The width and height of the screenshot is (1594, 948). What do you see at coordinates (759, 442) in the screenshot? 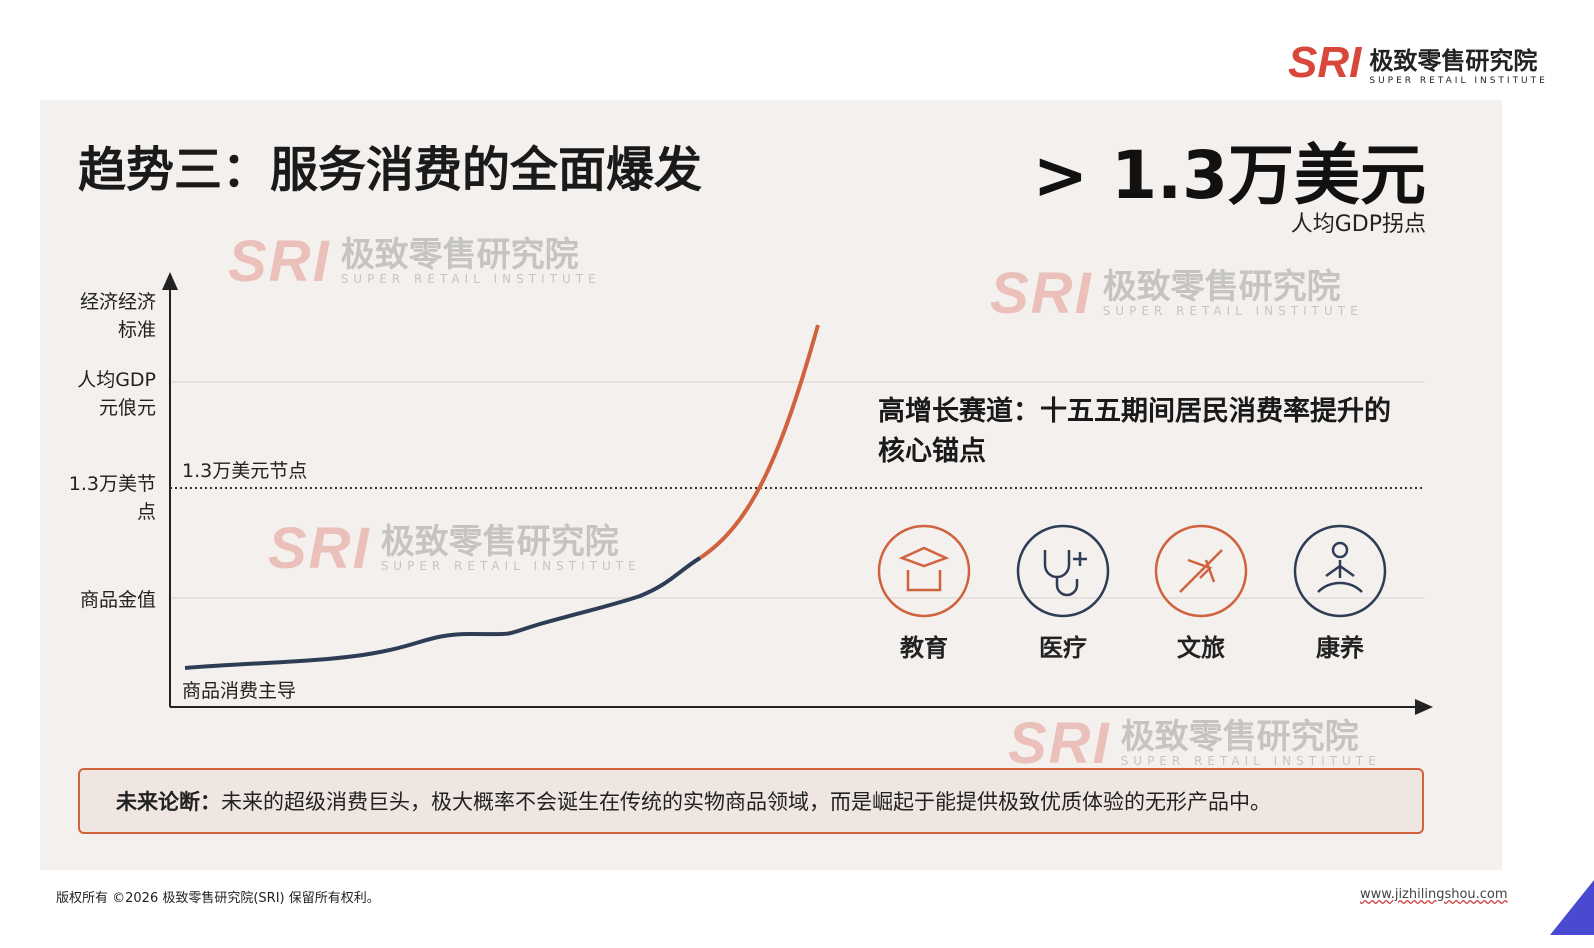
I see `service-curve` at bounding box center [759, 442].